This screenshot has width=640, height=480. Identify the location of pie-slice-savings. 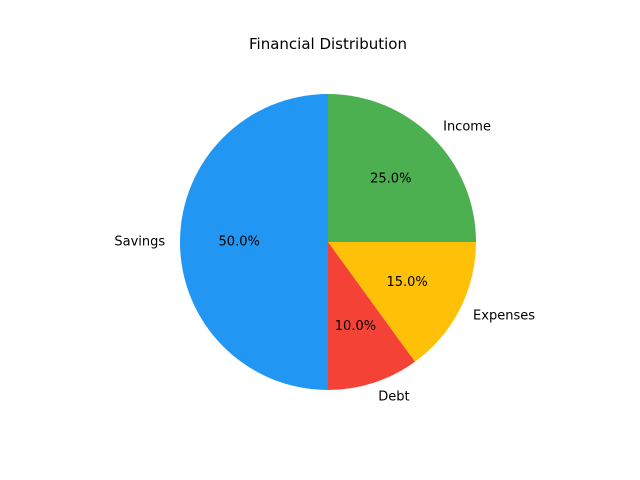
(254, 242).